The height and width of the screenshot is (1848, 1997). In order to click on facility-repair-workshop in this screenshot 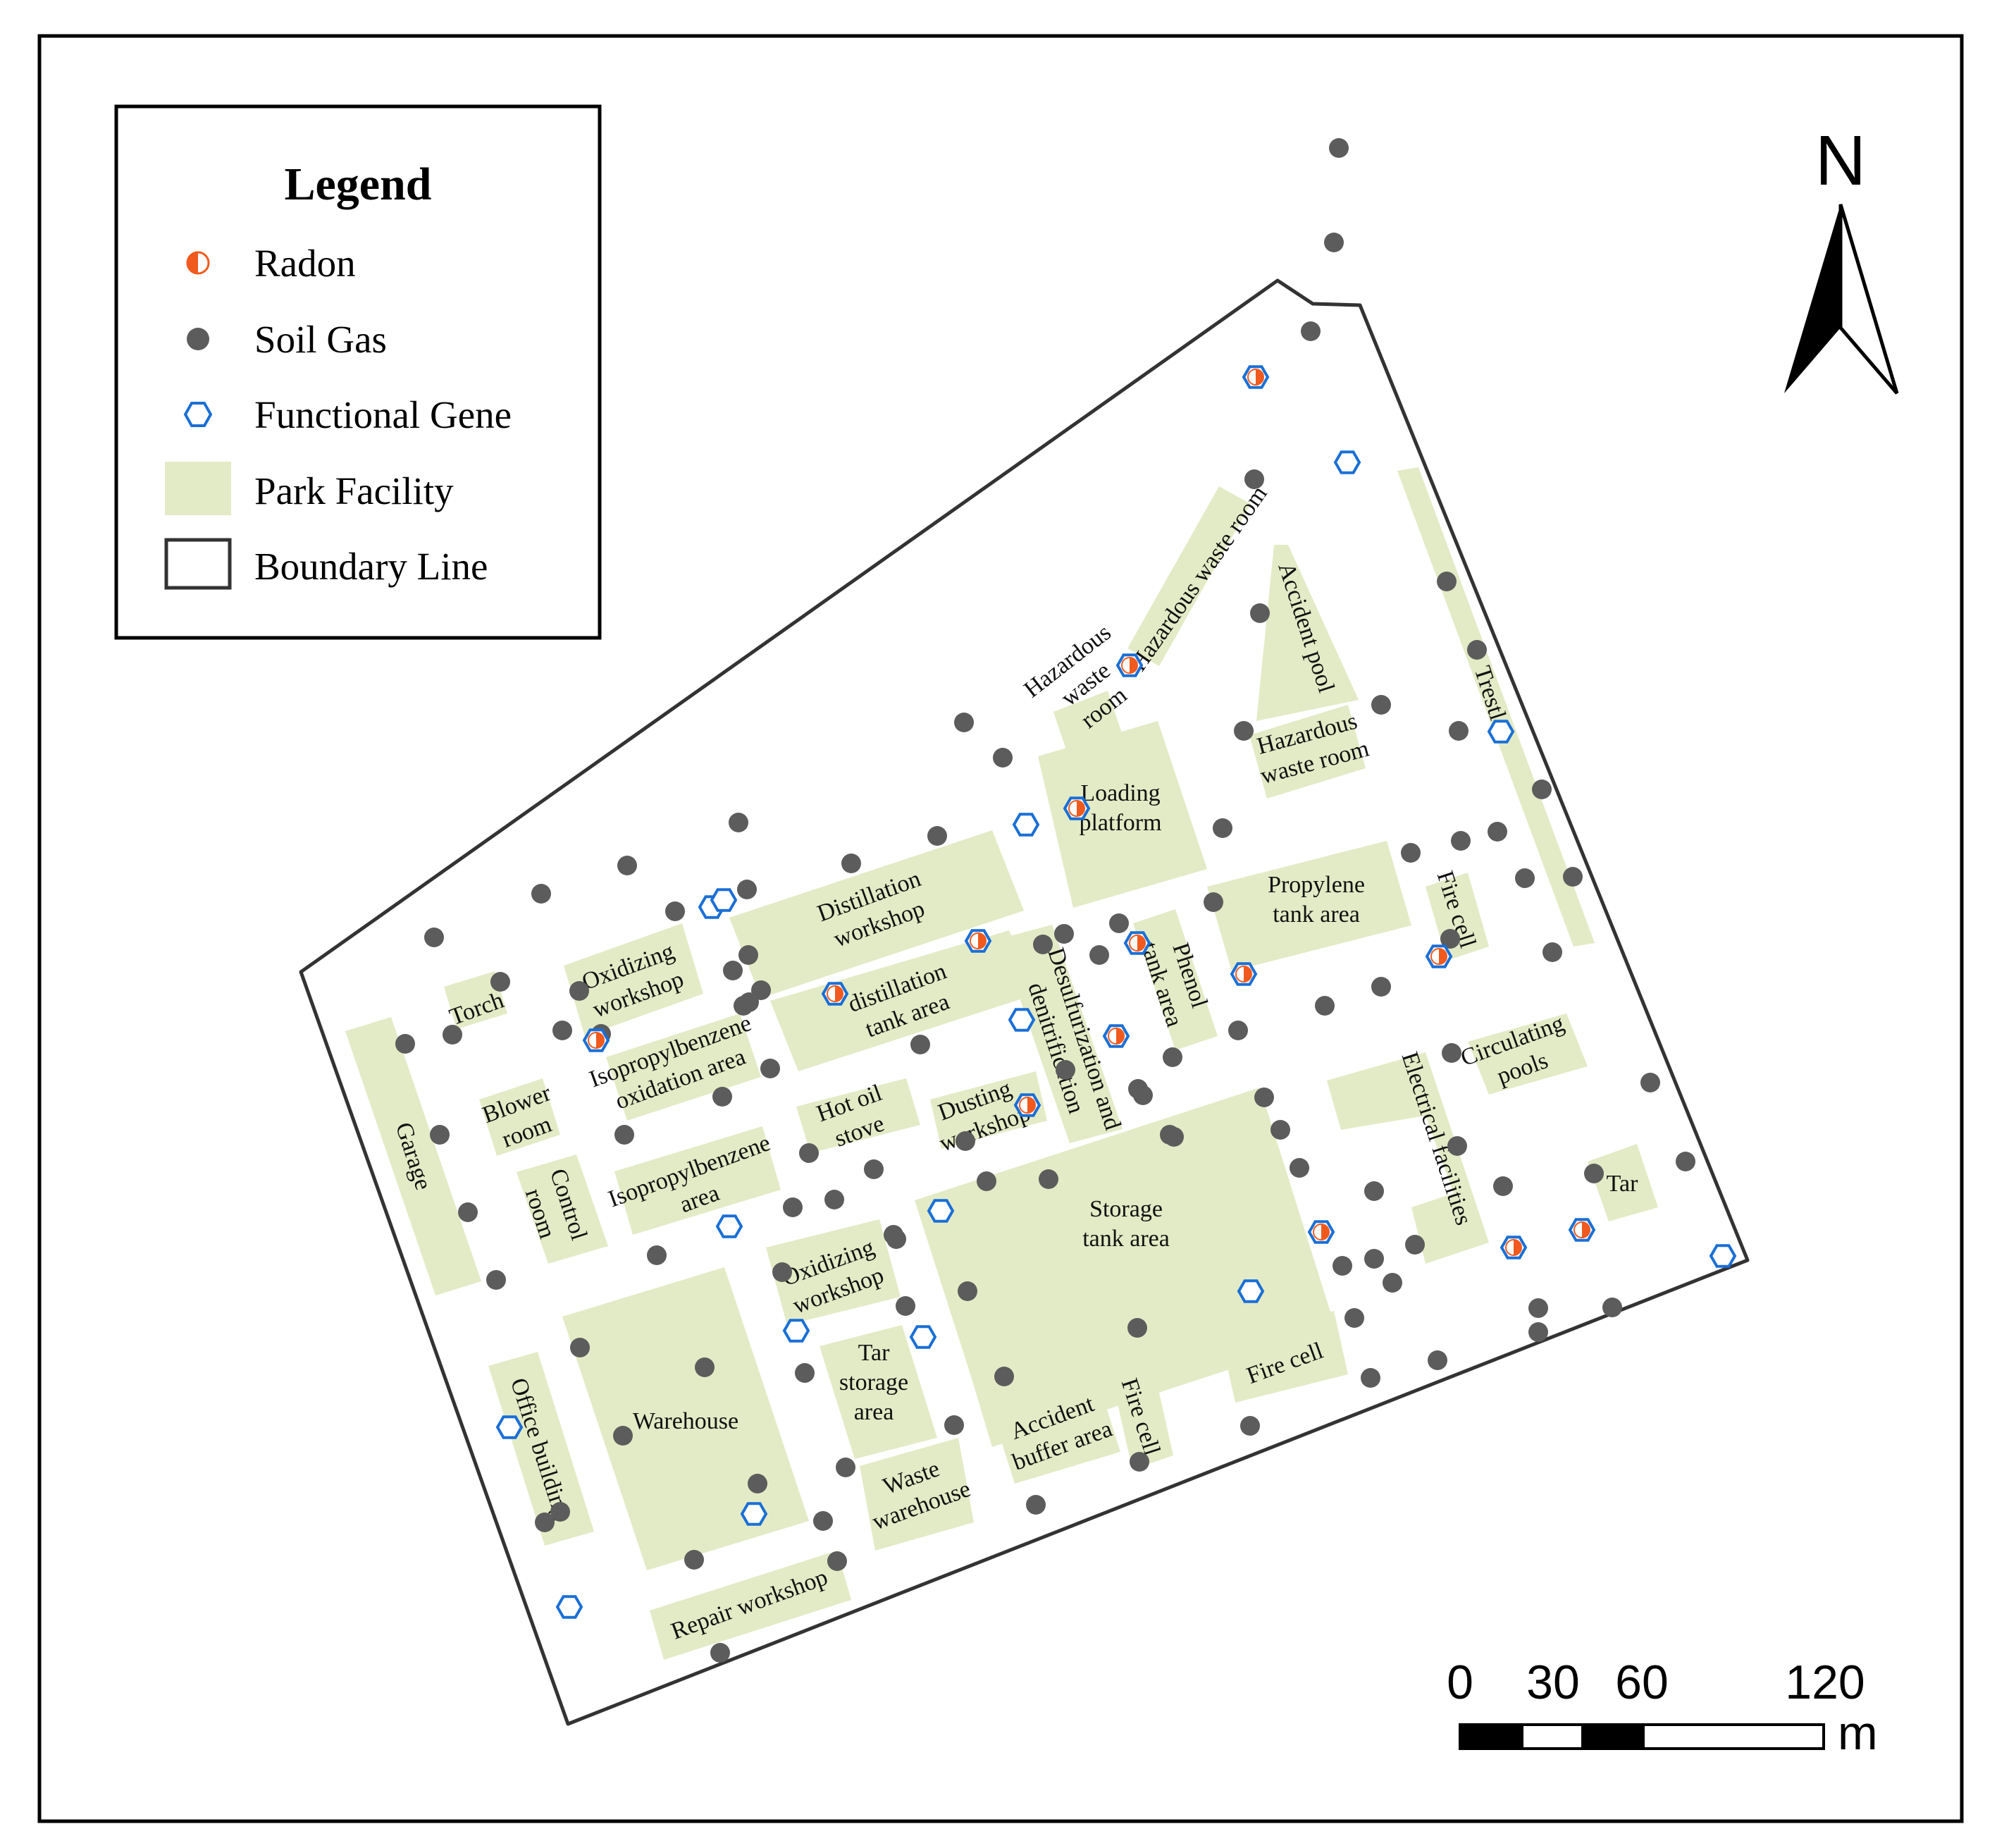, I will do `click(750, 1605)`.